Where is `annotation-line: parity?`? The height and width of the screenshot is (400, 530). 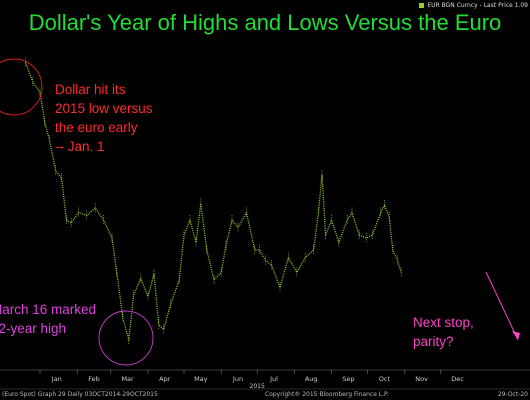 annotation-line: parity? is located at coordinates (433, 341).